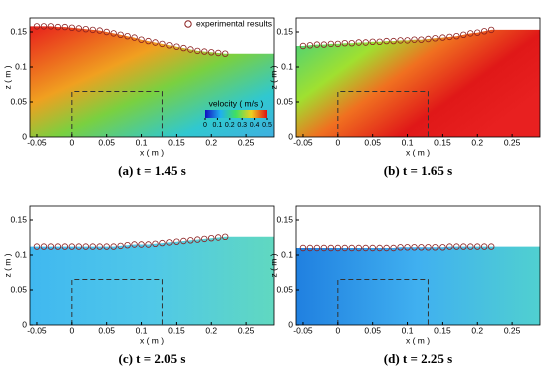  I want to click on colorbar, so click(236, 114).